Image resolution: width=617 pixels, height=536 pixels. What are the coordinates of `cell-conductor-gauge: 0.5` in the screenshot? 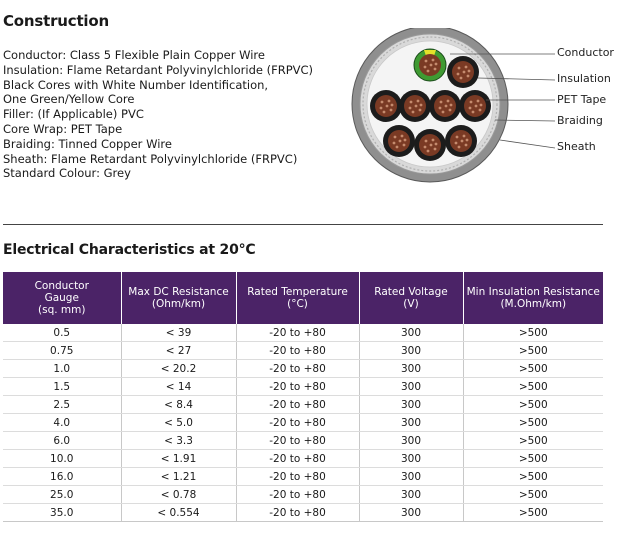 It's located at (62, 333).